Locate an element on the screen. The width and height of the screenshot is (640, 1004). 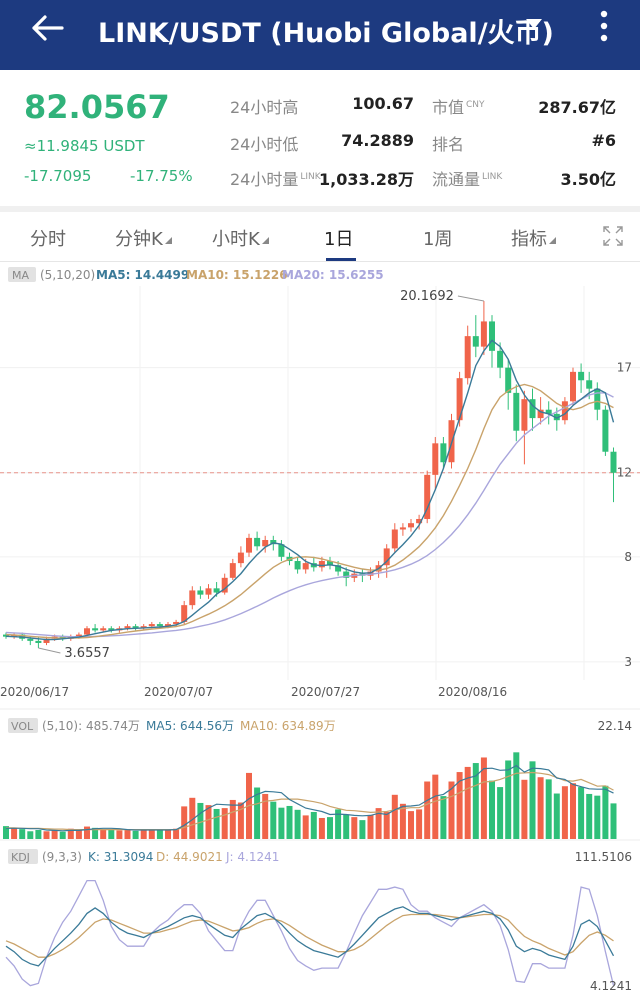
price-usdt: ≈11.9845 USDT is located at coordinates (84, 146).